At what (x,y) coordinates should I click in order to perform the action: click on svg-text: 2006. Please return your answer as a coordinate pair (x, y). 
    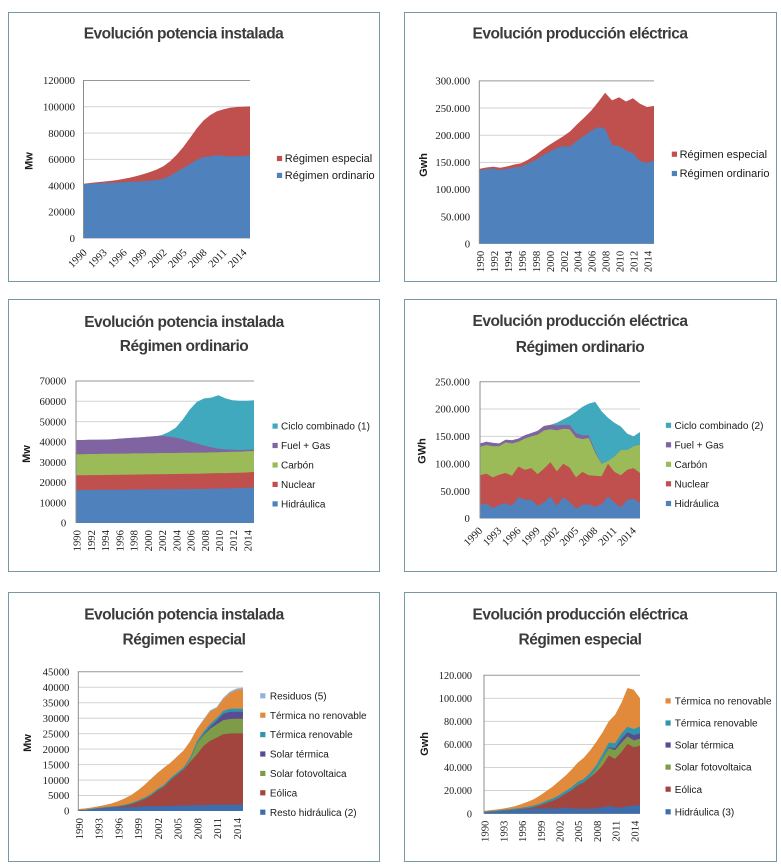
    Looking at the image, I should click on (593, 261).